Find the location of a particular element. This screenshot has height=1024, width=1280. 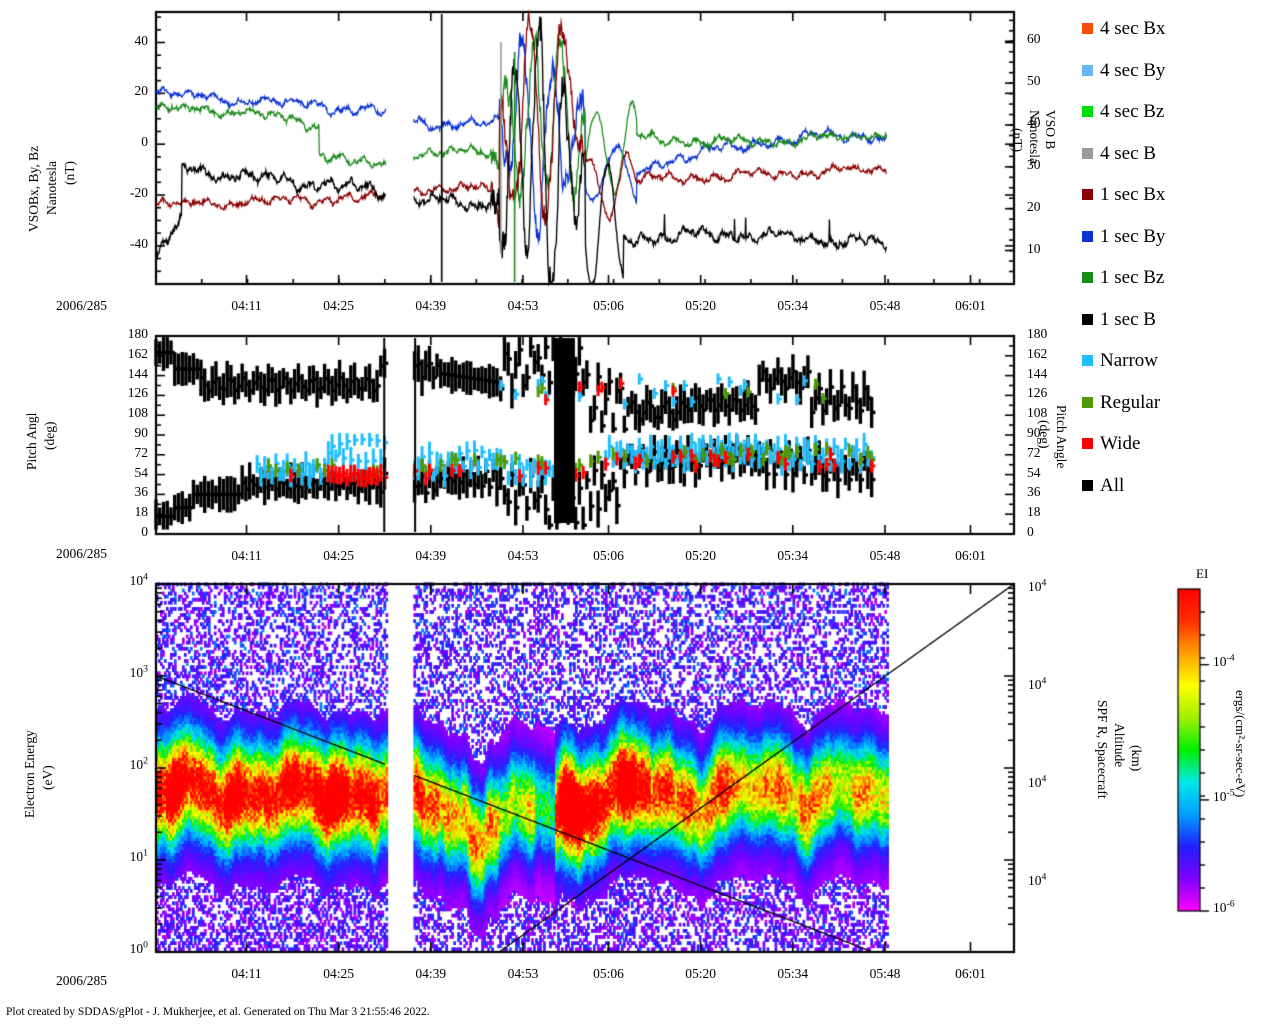

legend-label: Wide is located at coordinates (1120, 444).